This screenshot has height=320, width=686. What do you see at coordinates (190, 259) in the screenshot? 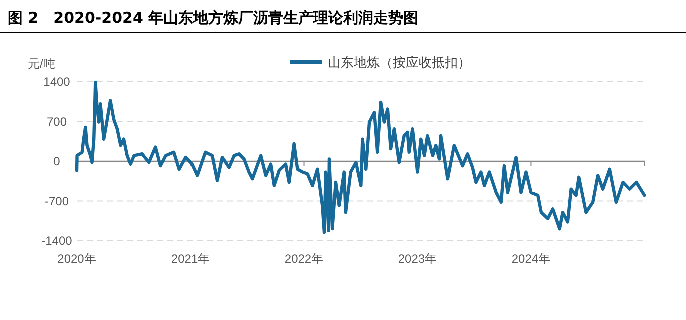
I see `xtick: 2021年` at bounding box center [190, 259].